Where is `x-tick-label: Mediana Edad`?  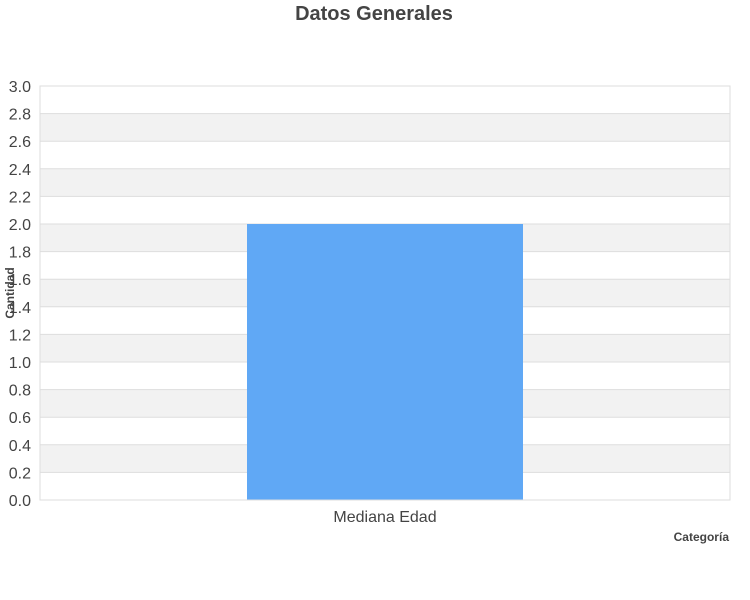 x-tick-label: Mediana Edad is located at coordinates (384, 517).